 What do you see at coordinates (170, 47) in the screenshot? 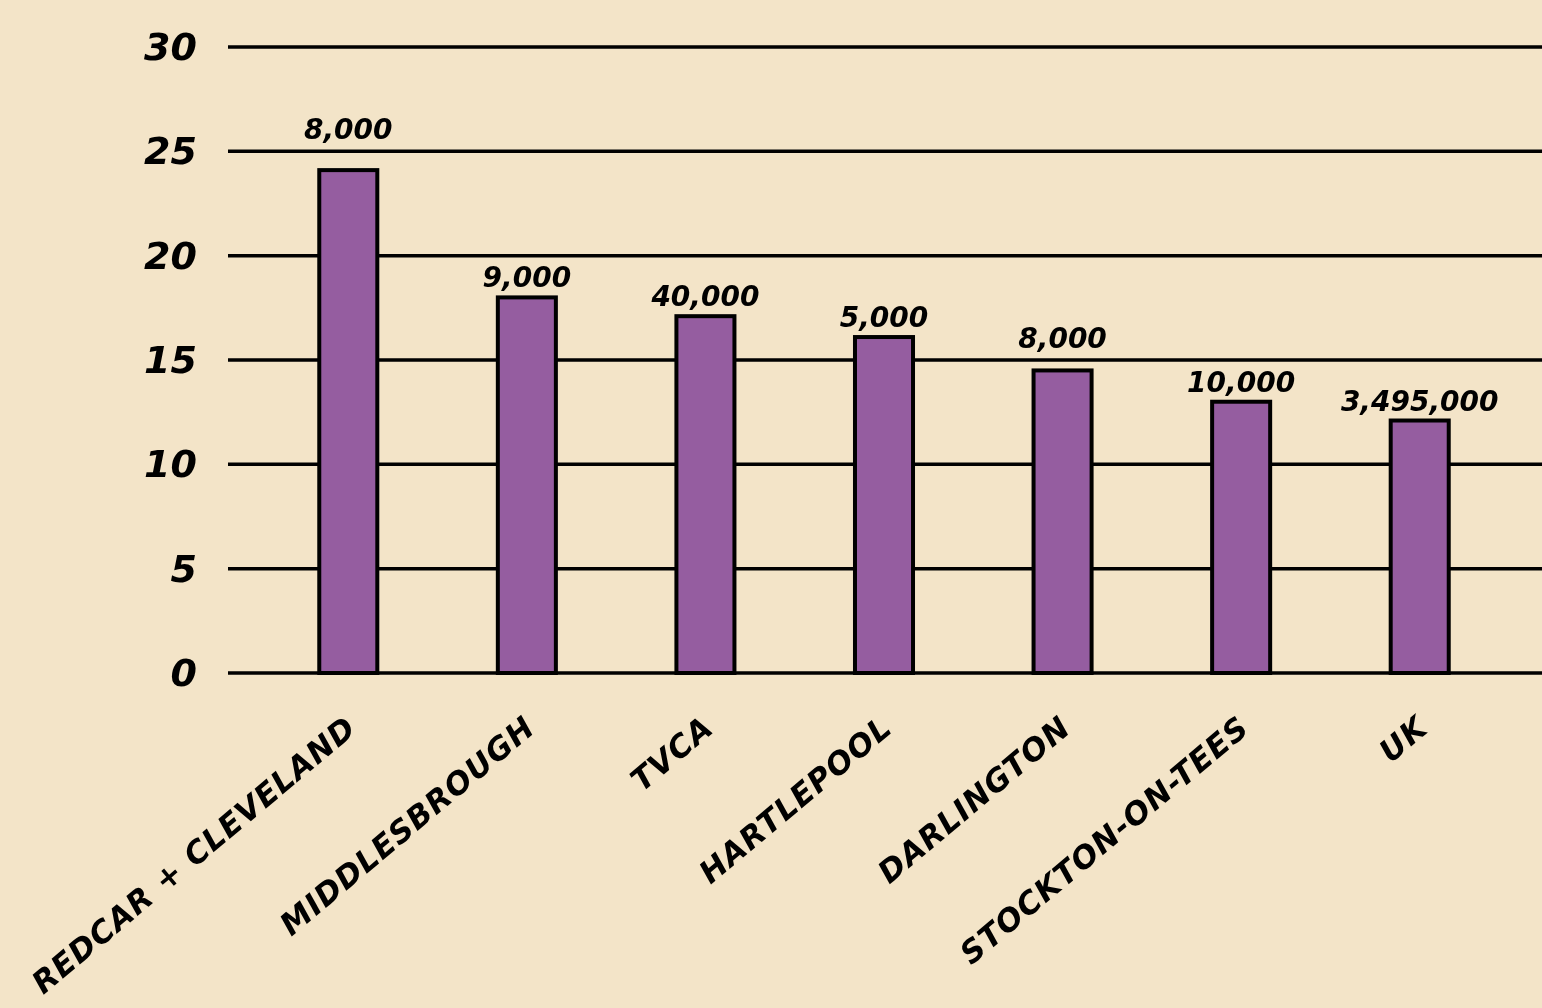
I see `y-tick-label: 30` at bounding box center [170, 47].